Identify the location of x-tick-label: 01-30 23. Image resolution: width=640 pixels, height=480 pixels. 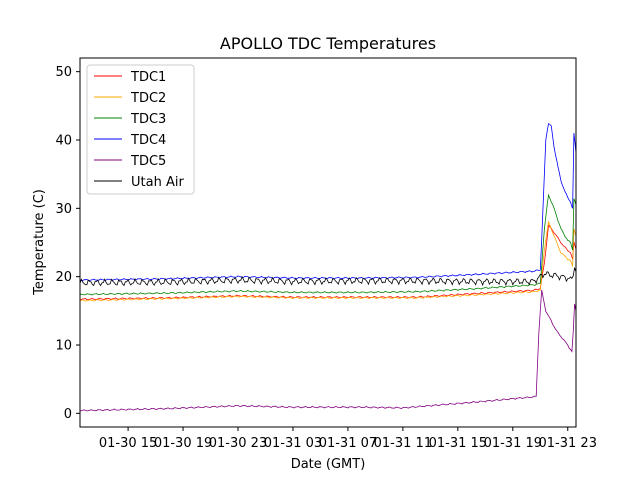
(238, 443).